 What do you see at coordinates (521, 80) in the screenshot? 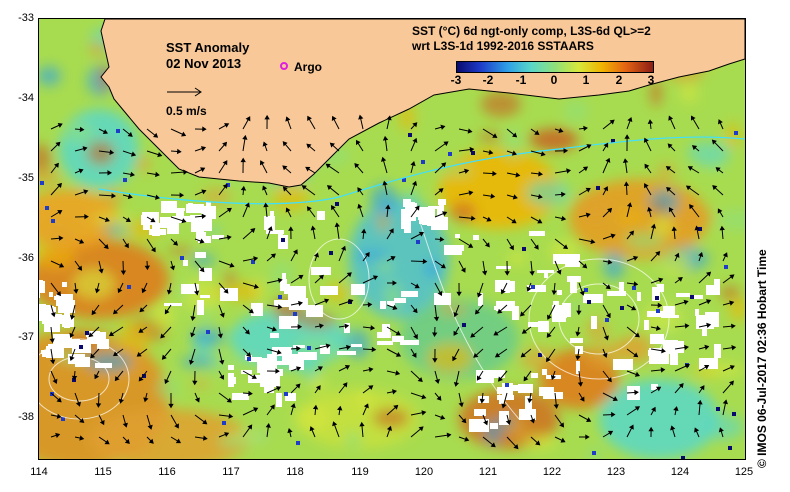
I see `colorbar-tick: -1` at bounding box center [521, 80].